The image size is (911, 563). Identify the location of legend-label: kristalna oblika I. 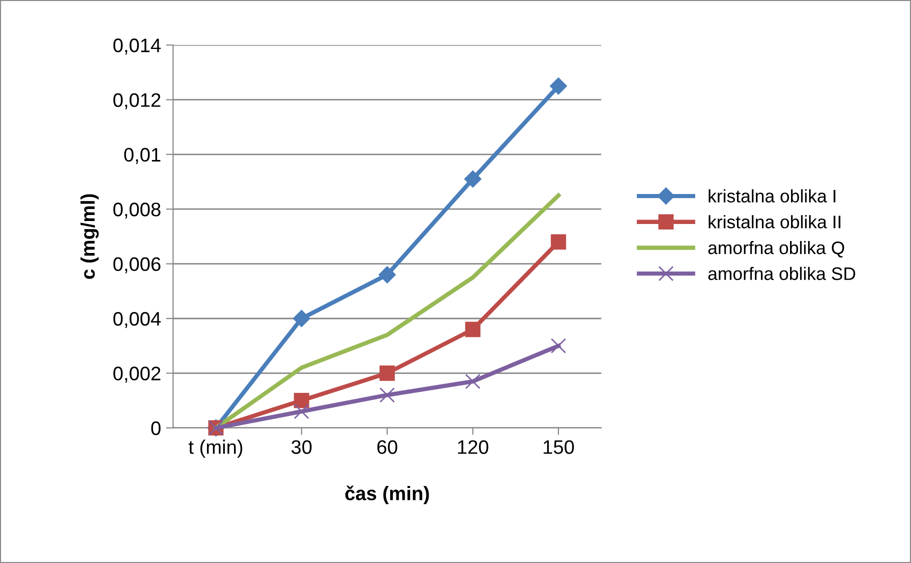
(772, 196).